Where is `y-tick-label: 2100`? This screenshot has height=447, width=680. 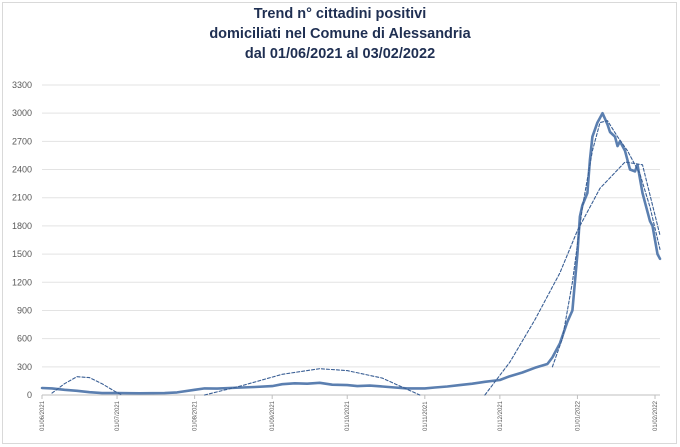 y-tick-label: 2100 is located at coordinates (22, 198).